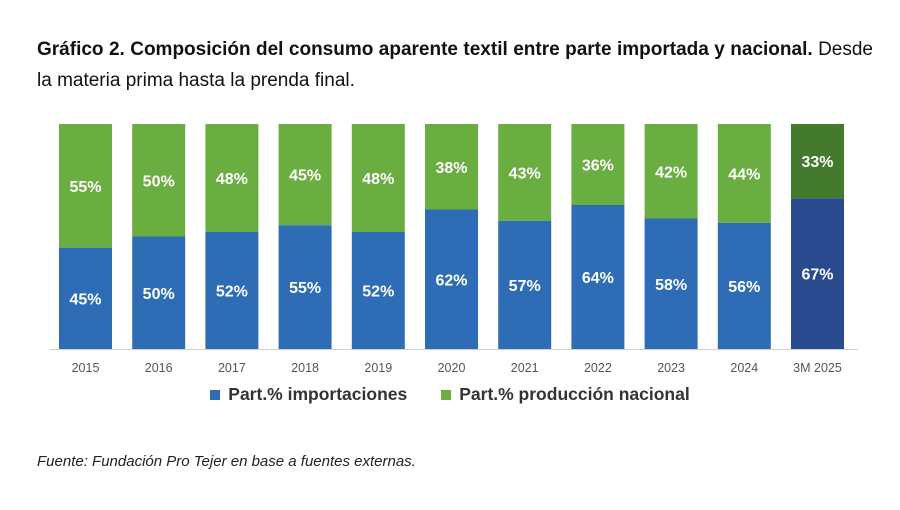 The width and height of the screenshot is (900, 510). Describe the element at coordinates (817, 368) in the screenshot. I see `x-tick-label: 3M 2025` at that location.